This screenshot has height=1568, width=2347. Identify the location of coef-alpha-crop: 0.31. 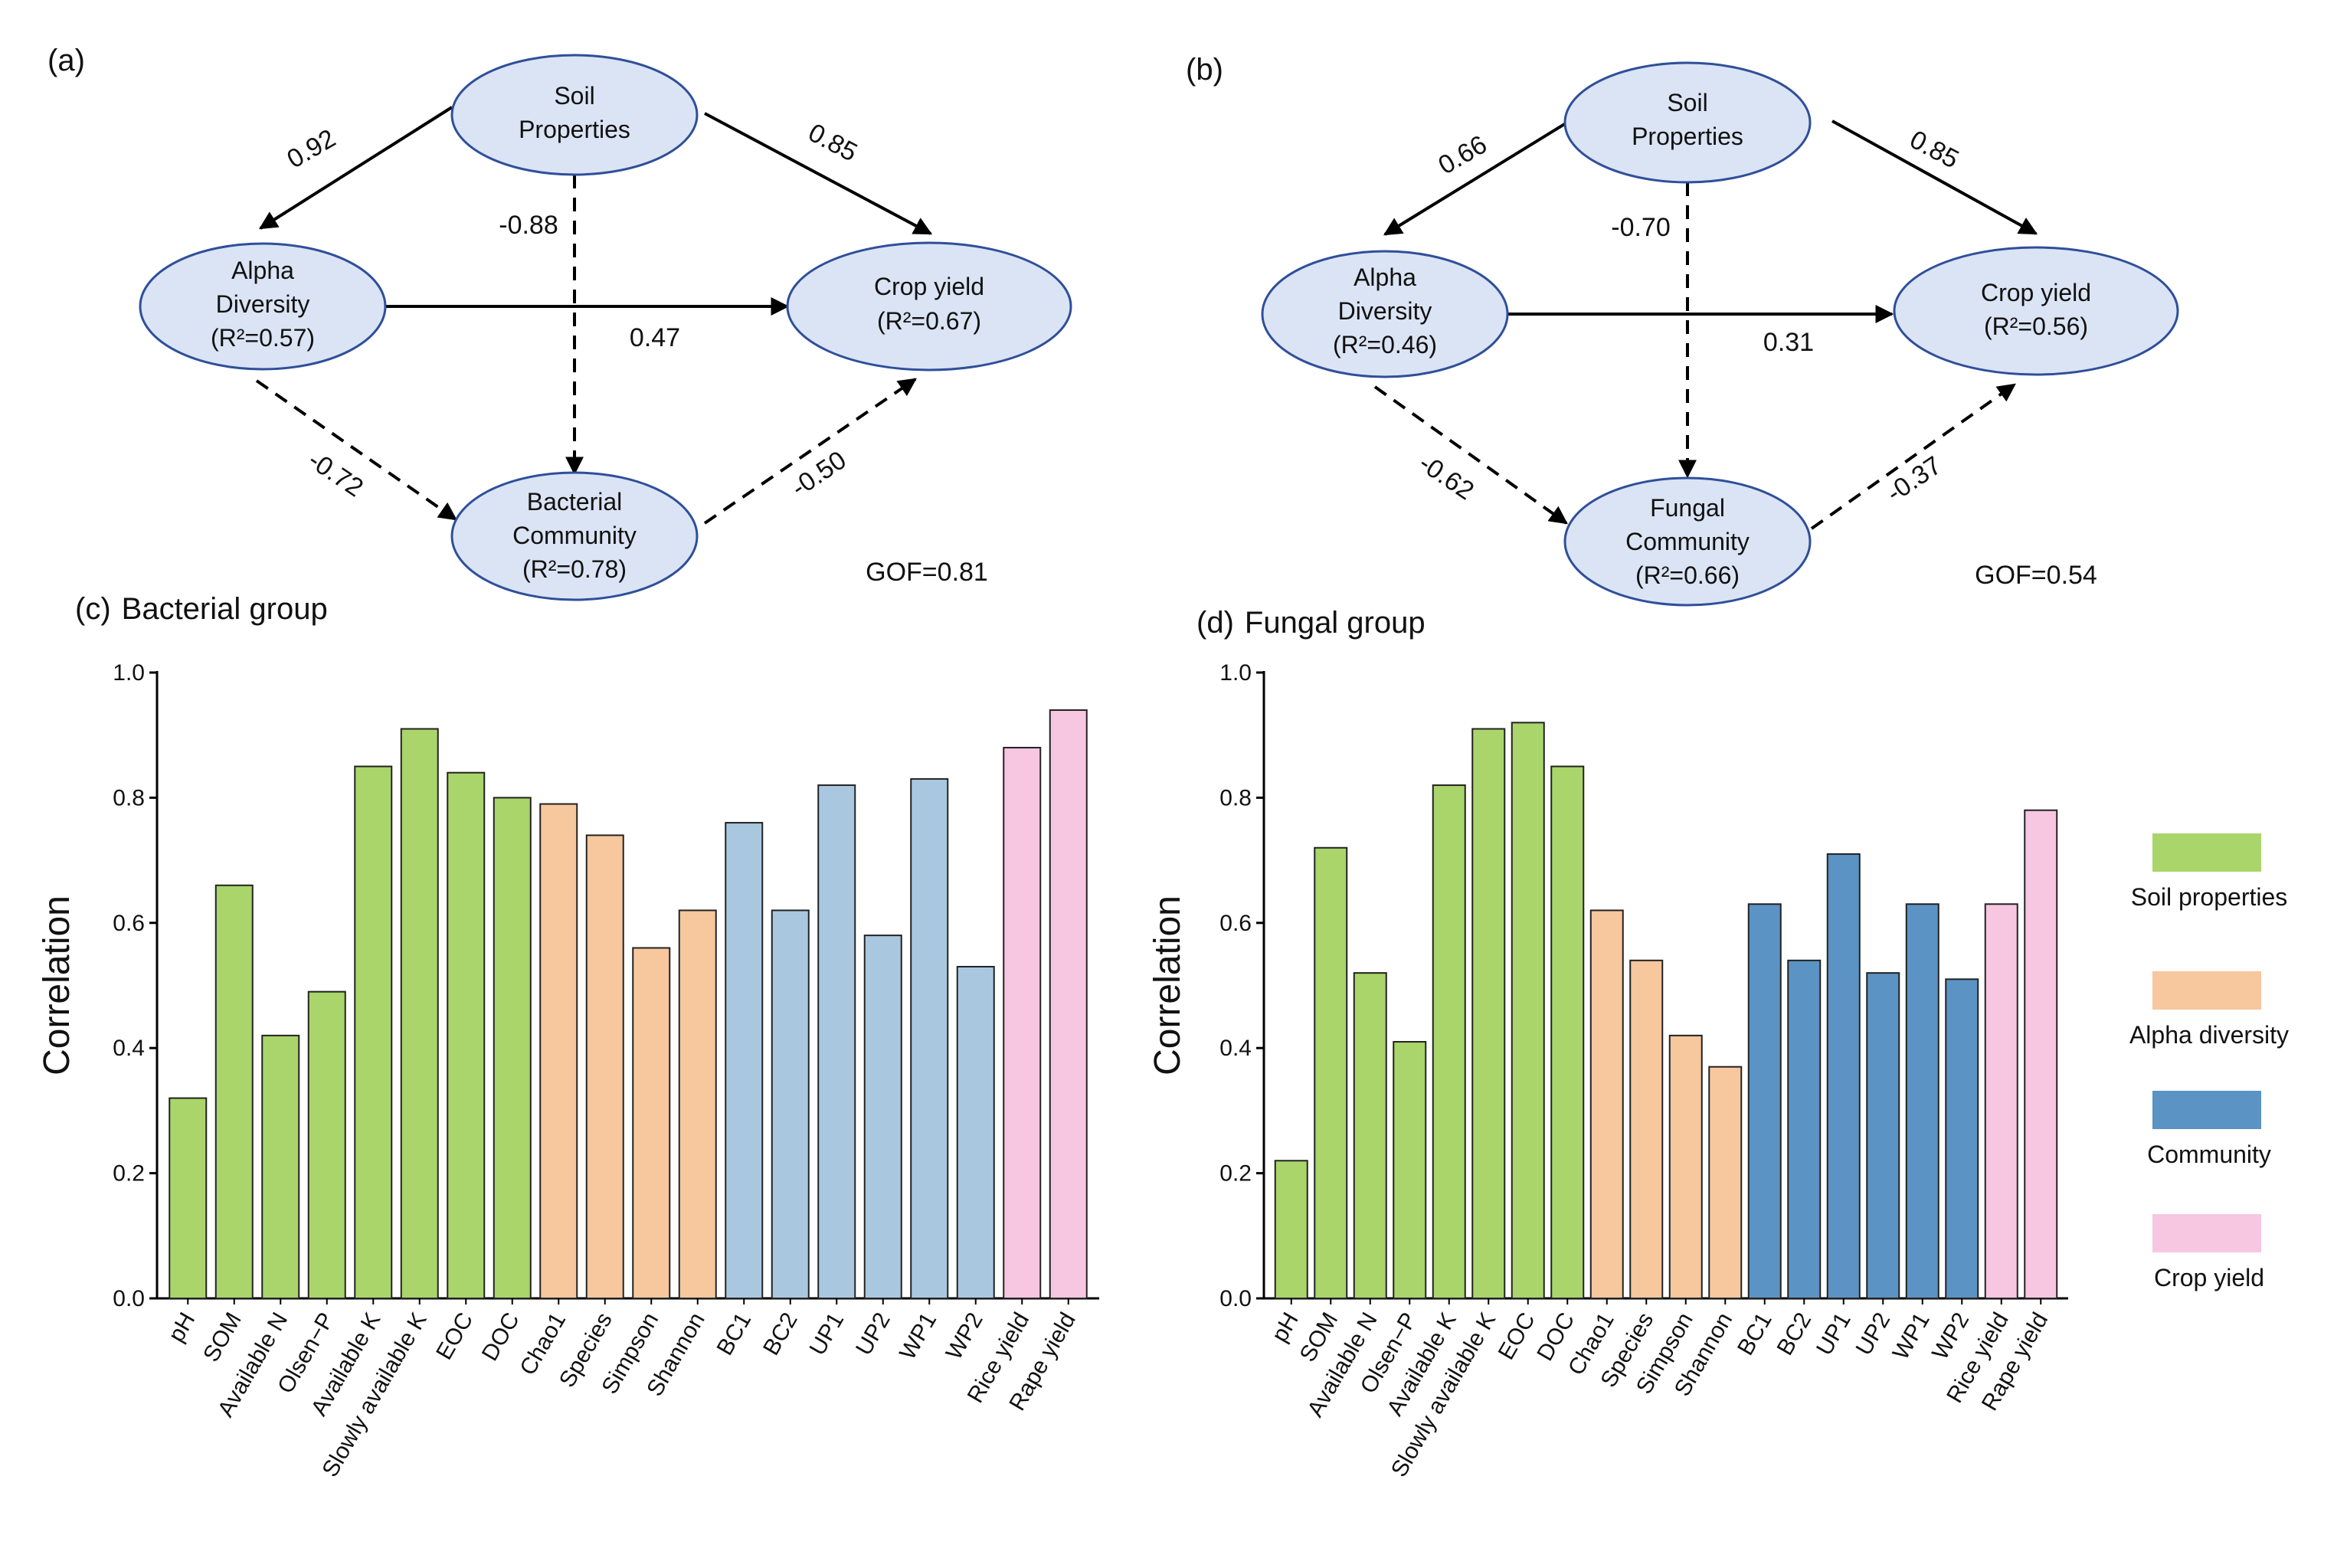
(1789, 342).